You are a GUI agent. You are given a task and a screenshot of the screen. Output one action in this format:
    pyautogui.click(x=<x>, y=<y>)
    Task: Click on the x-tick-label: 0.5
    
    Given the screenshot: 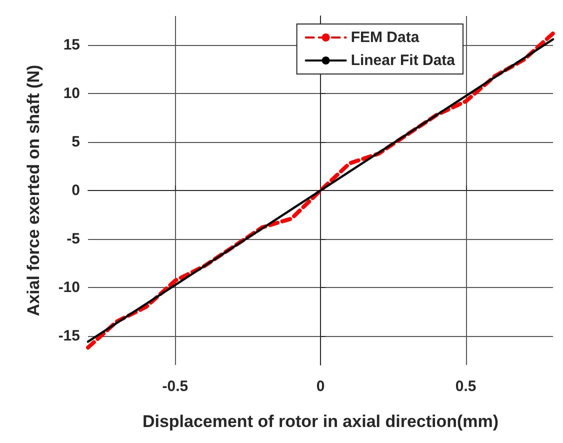 What is the action you would take?
    pyautogui.click(x=465, y=386)
    